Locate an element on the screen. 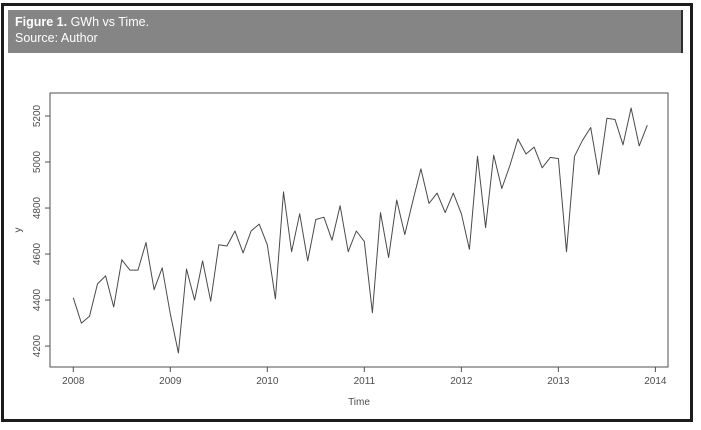  x-tick-label: 2009 is located at coordinates (170, 381).